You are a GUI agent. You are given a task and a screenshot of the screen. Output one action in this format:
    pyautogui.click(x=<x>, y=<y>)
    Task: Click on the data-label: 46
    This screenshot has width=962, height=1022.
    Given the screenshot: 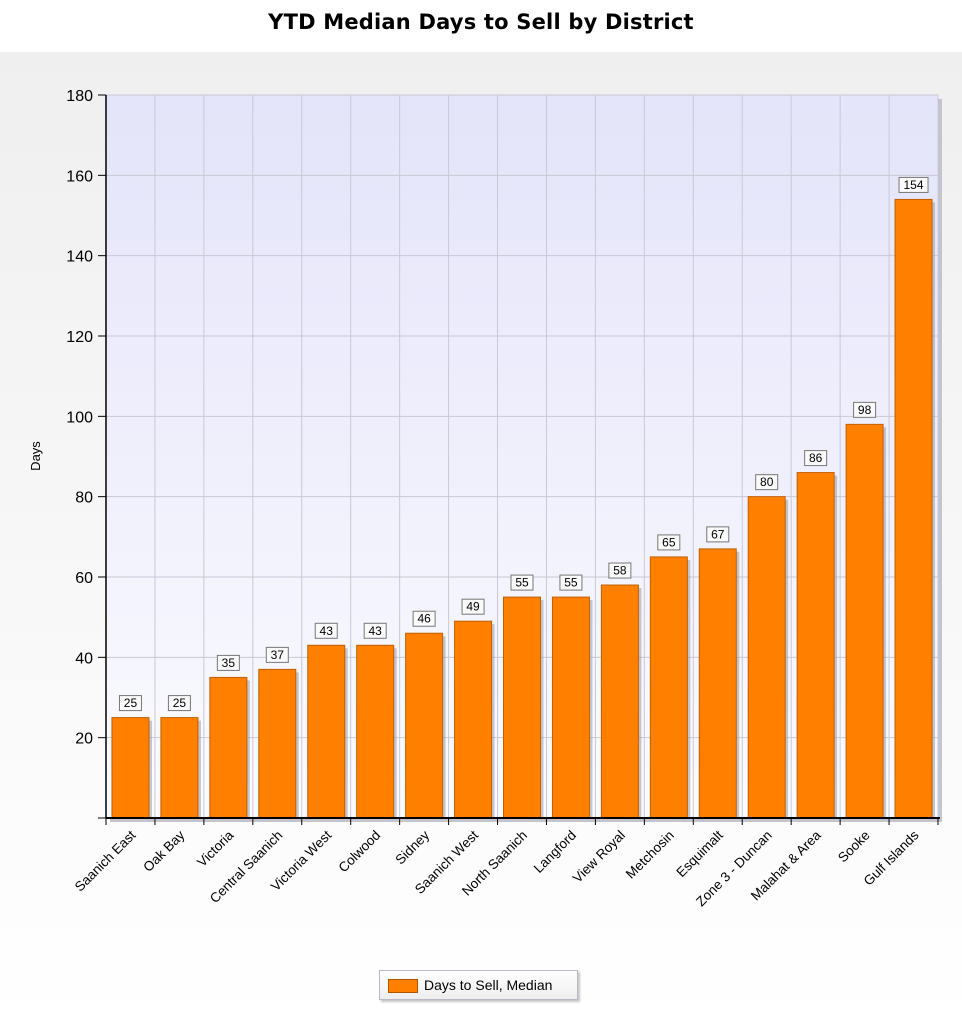 What is the action you would take?
    pyautogui.click(x=424, y=619)
    